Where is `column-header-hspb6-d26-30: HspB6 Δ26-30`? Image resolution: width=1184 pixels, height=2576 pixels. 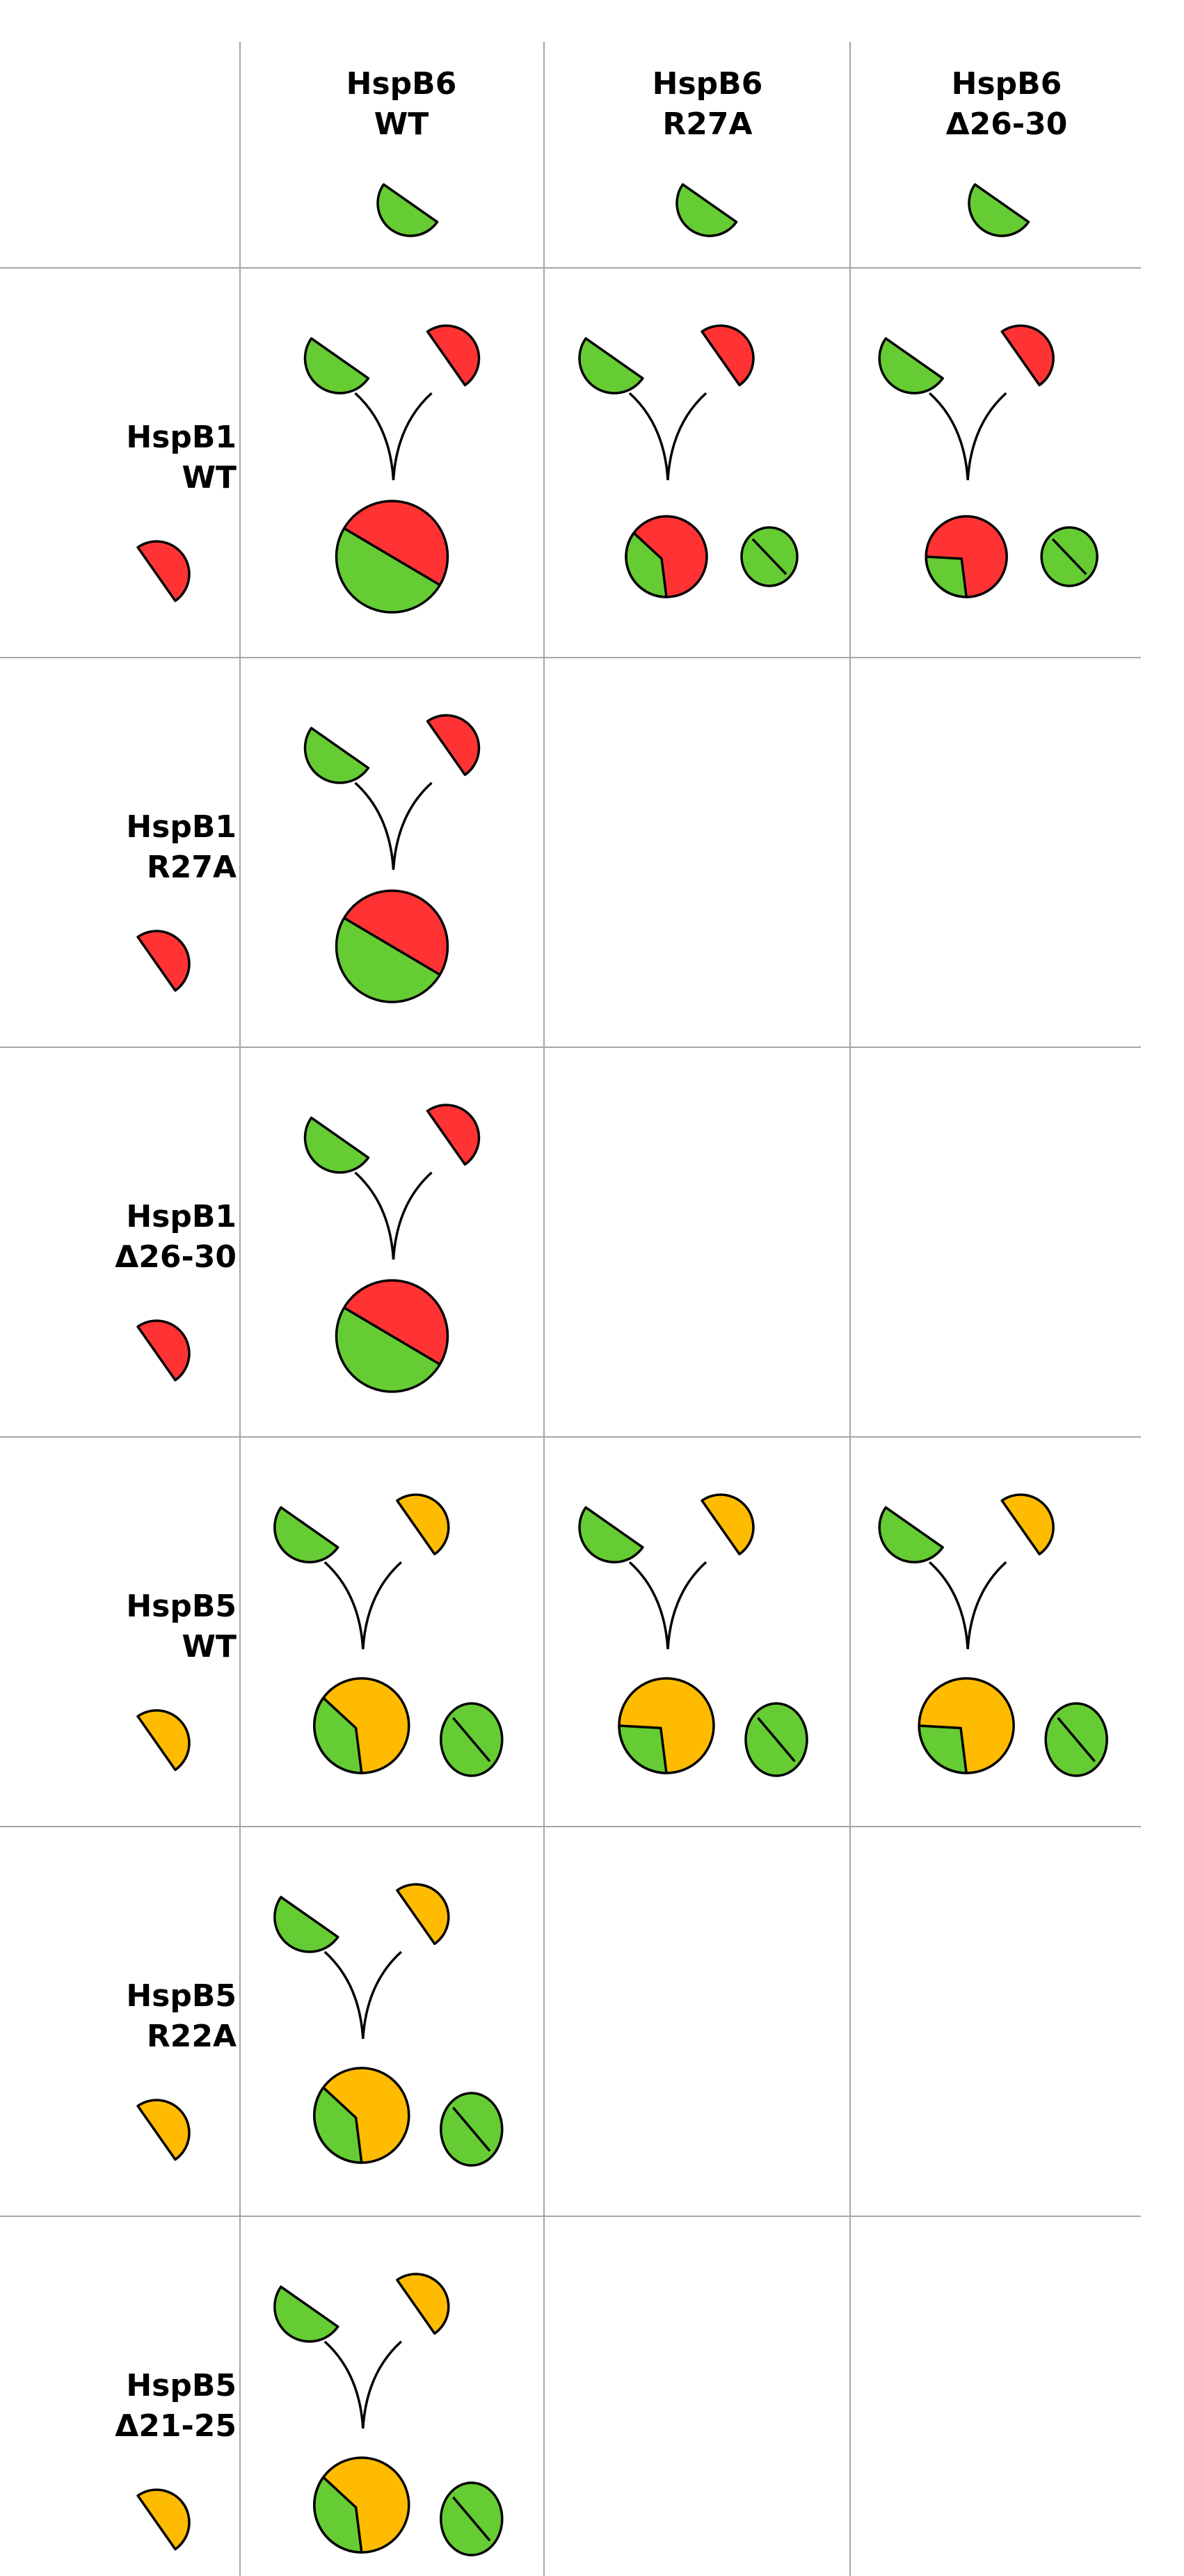
column-header-hspb6-d26-30: HspB6 Δ26-30 is located at coordinates (1006, 104).